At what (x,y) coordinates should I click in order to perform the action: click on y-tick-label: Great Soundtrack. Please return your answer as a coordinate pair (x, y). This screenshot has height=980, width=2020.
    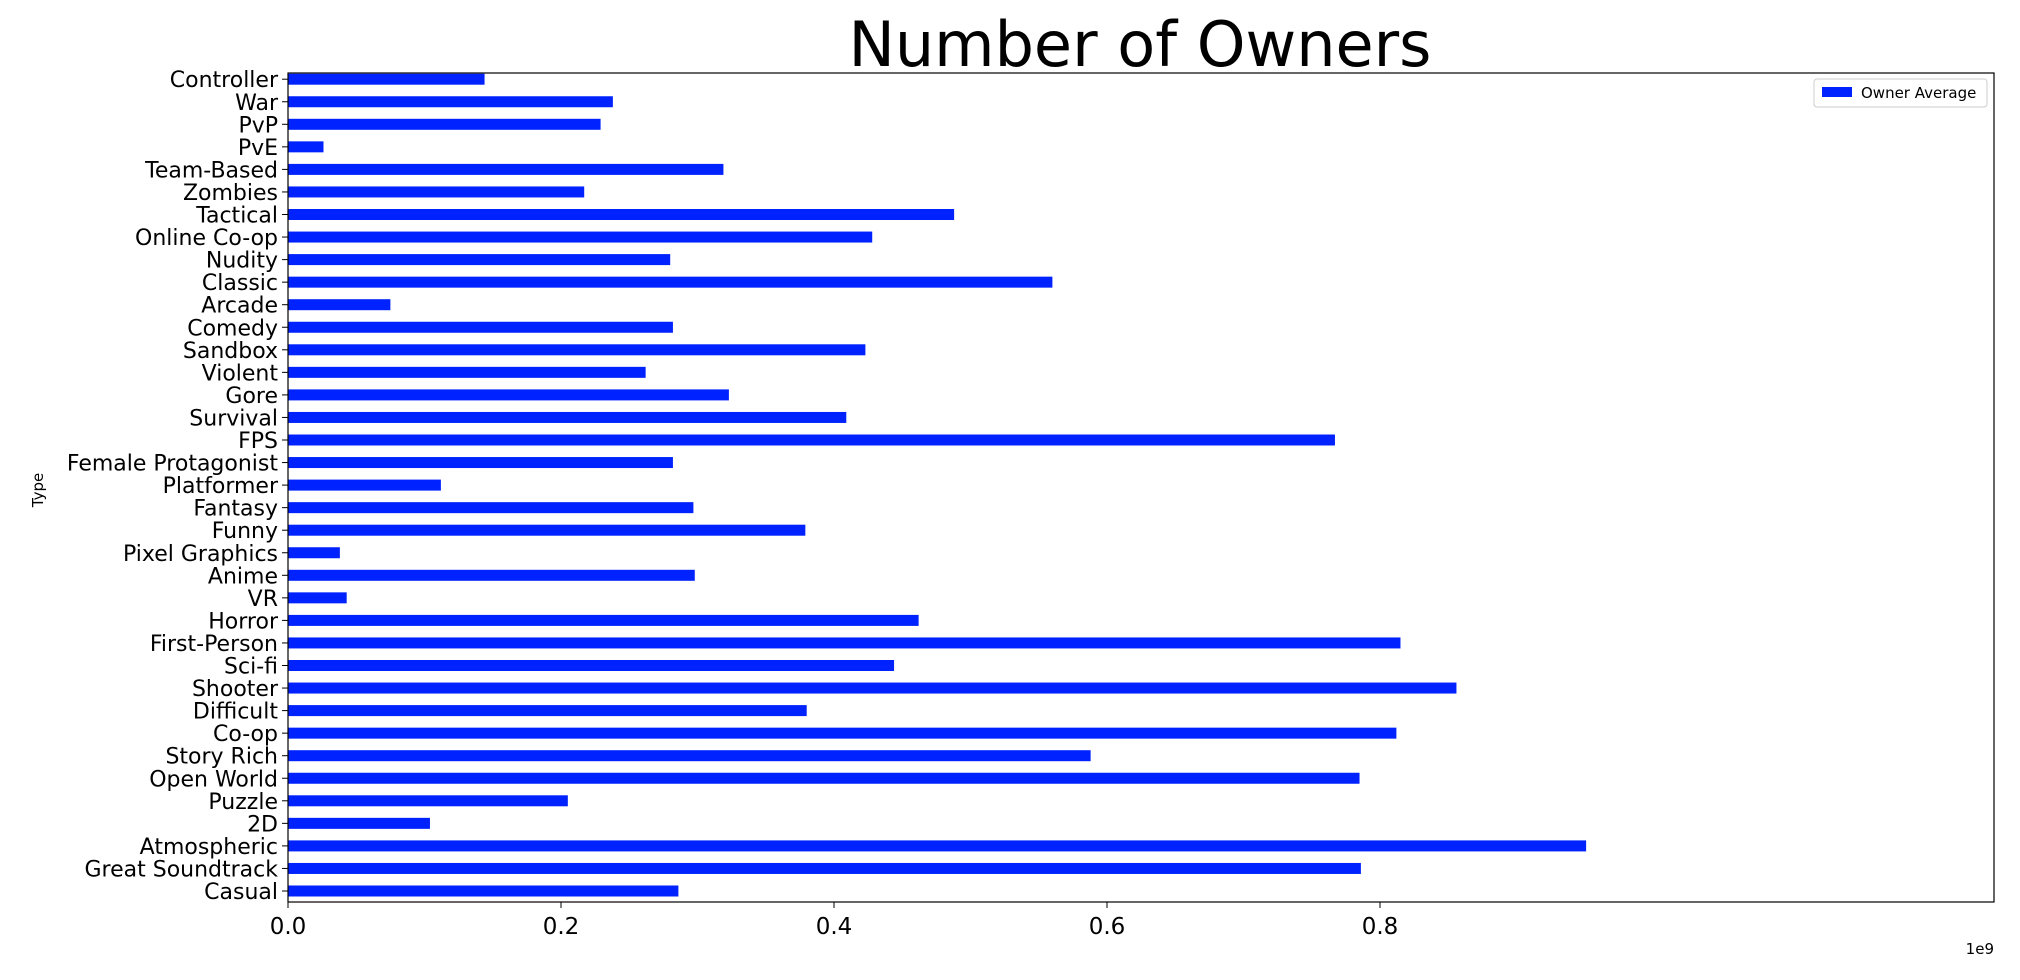
    Looking at the image, I should click on (181, 869).